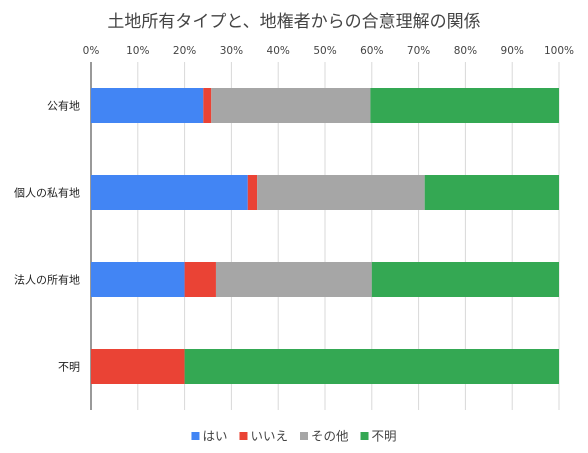  Describe the element at coordinates (278, 51) in the screenshot. I see `x-tick-label: 40%` at that location.